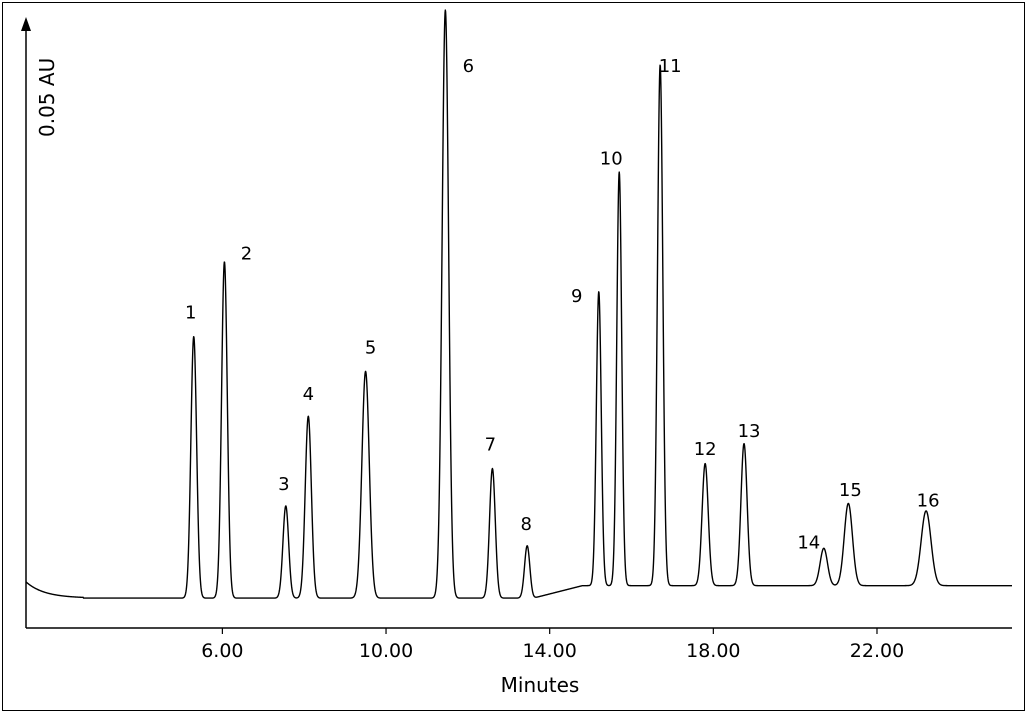 This screenshot has height=715, width=1029. I want to click on x-tick-label: 10.00, so click(386, 651).